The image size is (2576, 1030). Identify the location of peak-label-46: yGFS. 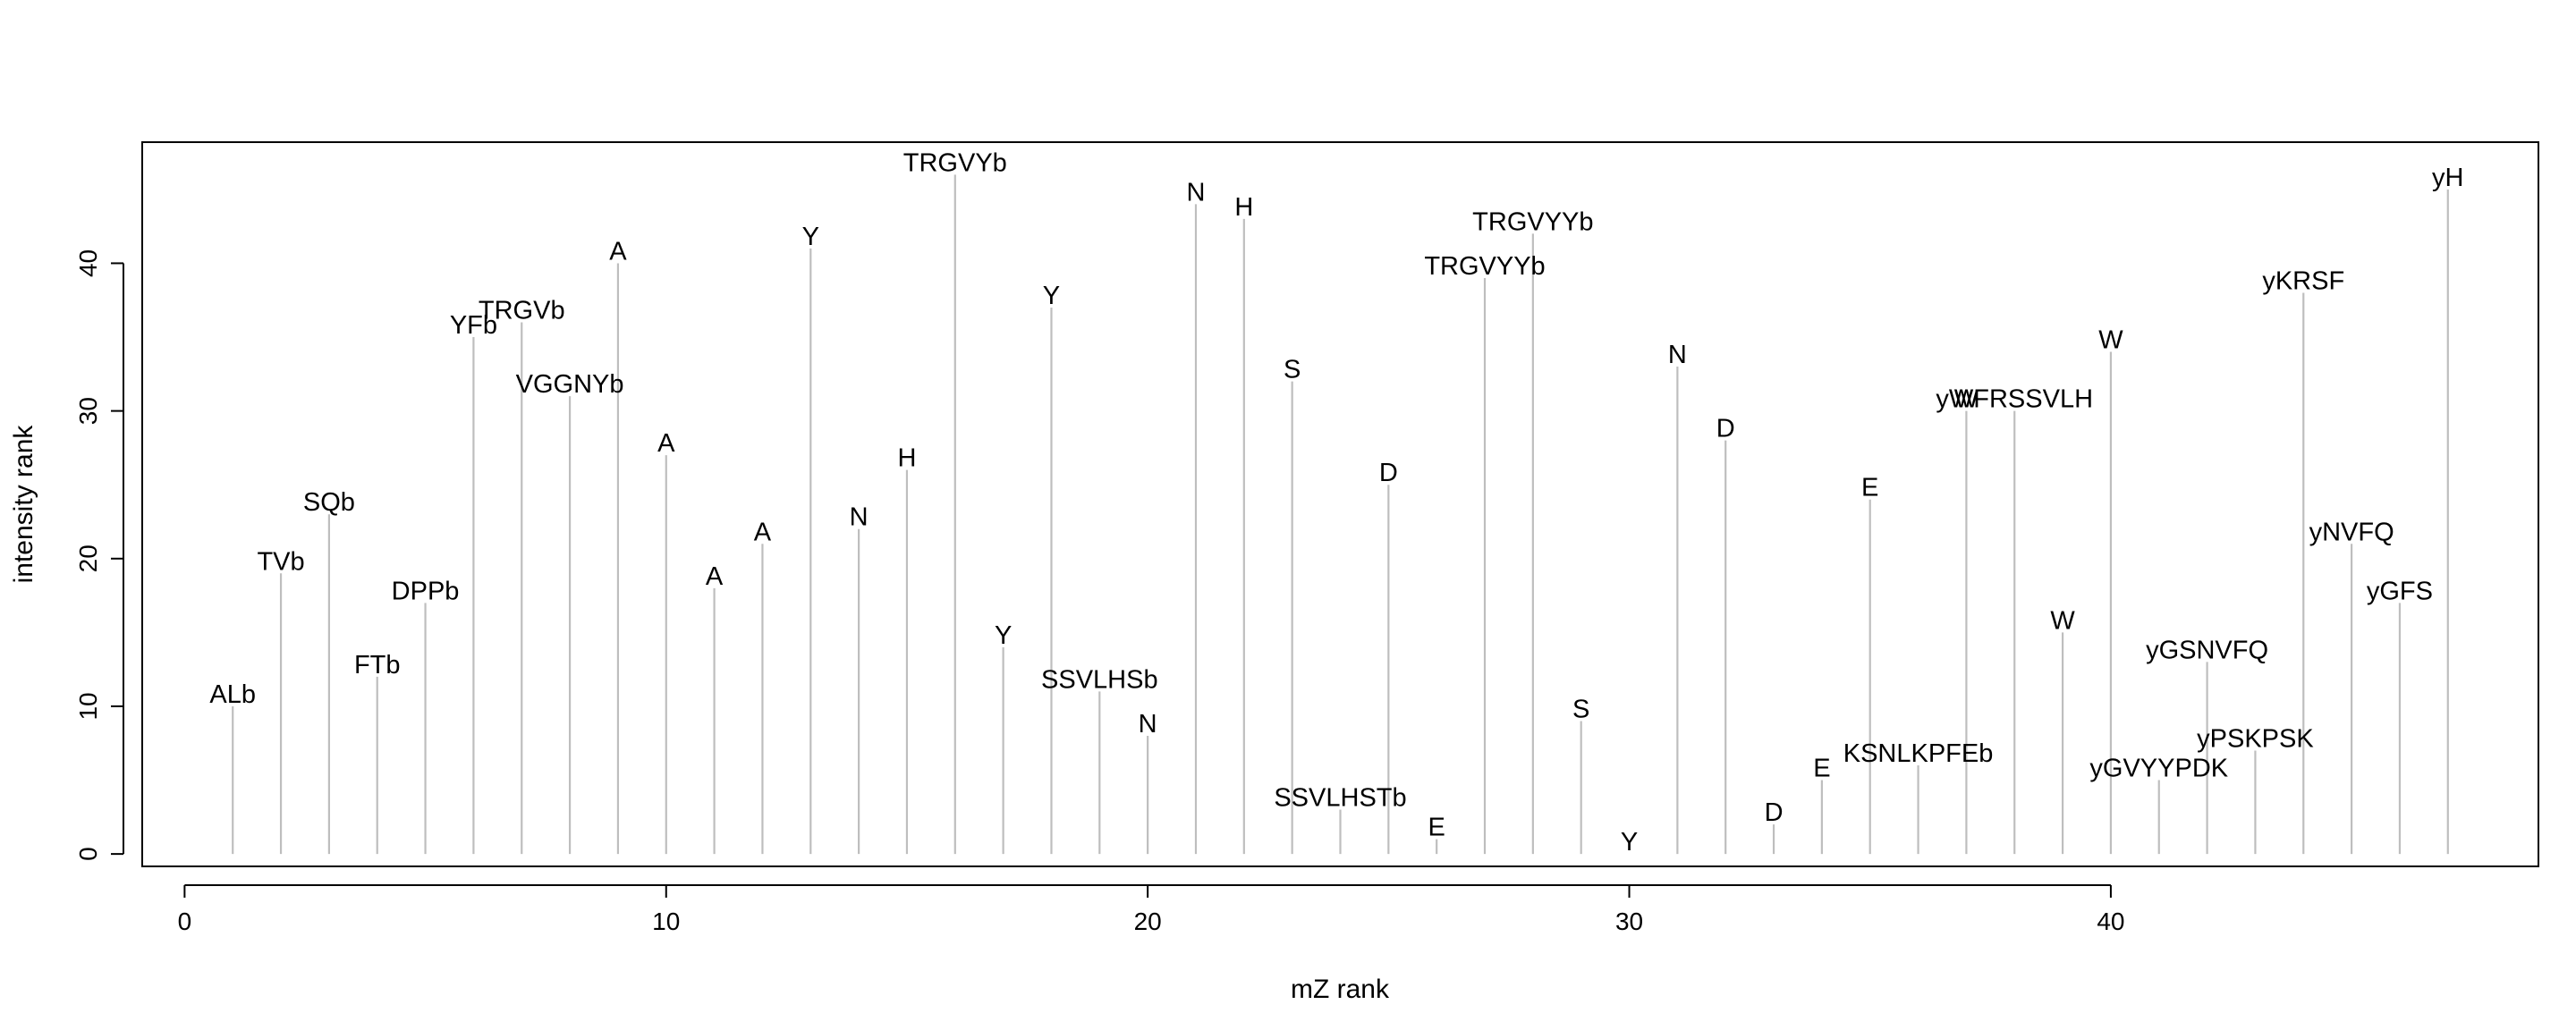
(2400, 591).